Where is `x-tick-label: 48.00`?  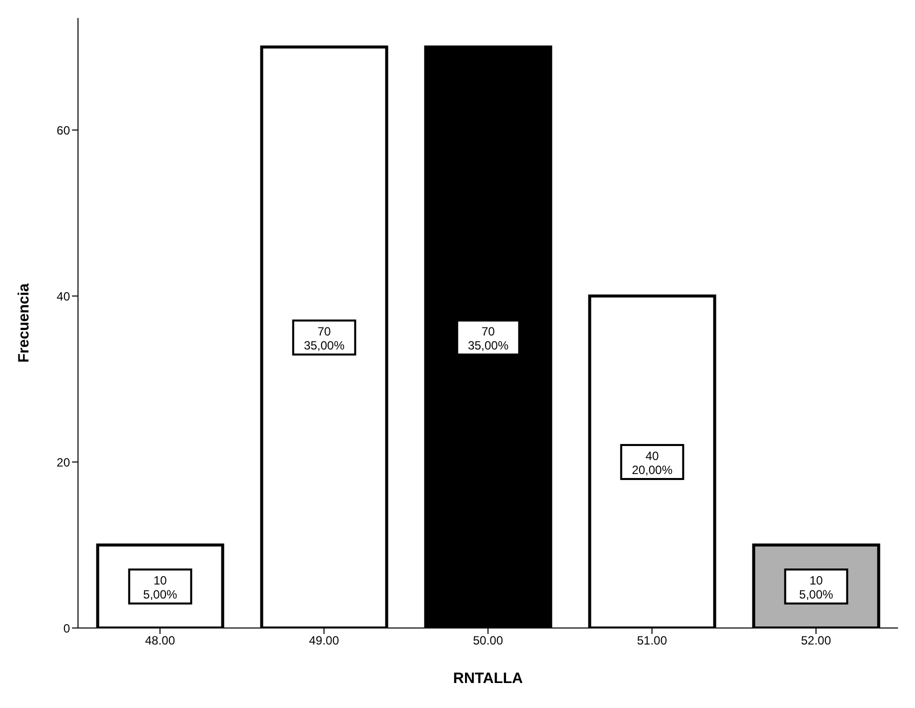
x-tick-label: 48.00 is located at coordinates (160, 641).